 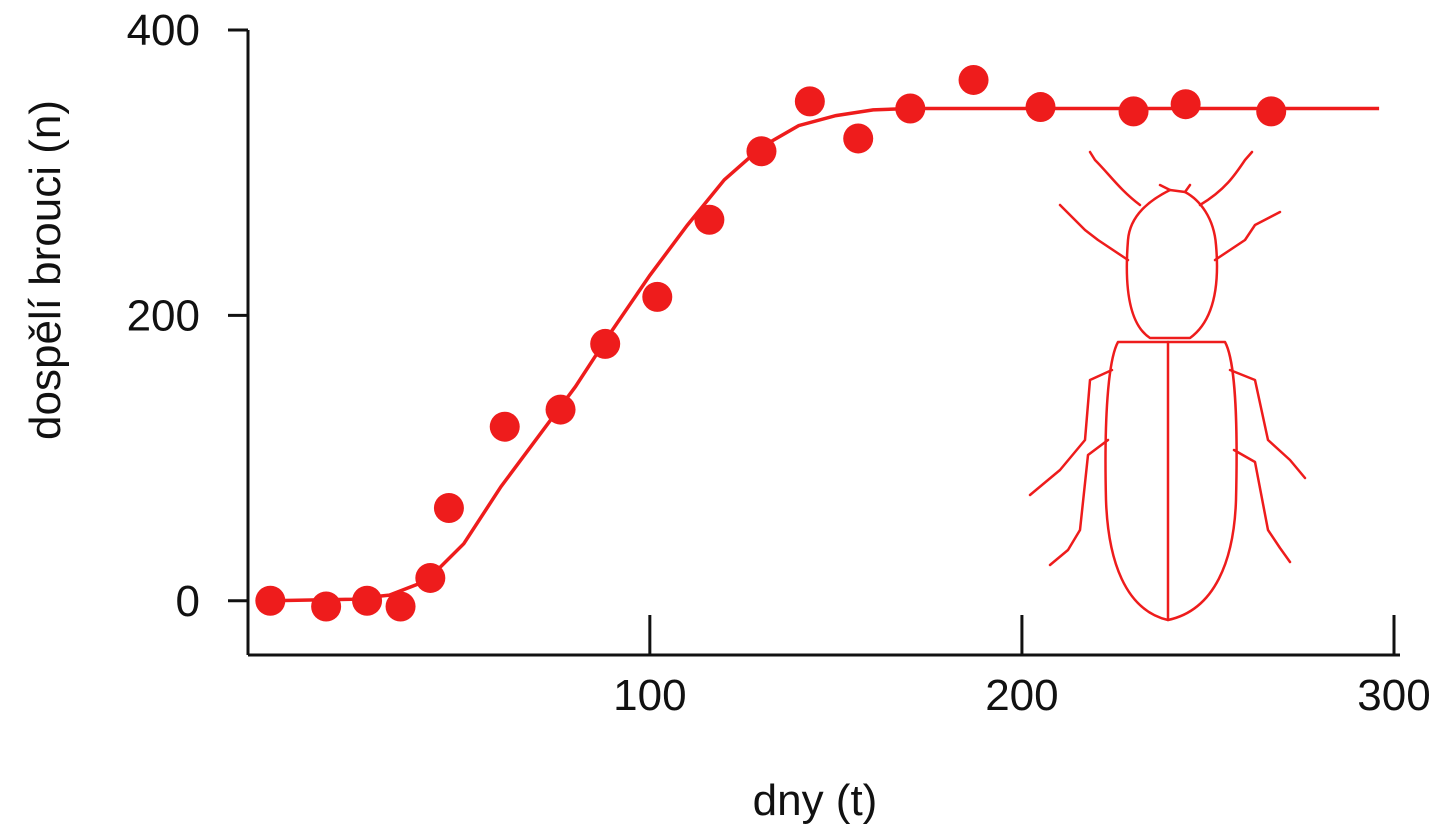 What do you see at coordinates (163, 30) in the screenshot?
I see `y-tick-label: 400` at bounding box center [163, 30].